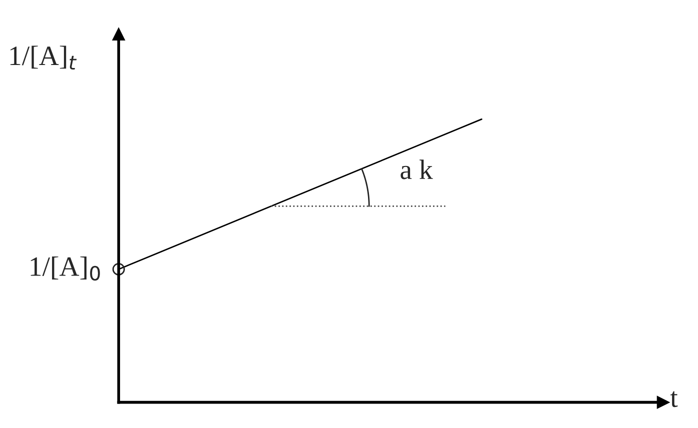  I want to click on annotation: a k, so click(416, 170).